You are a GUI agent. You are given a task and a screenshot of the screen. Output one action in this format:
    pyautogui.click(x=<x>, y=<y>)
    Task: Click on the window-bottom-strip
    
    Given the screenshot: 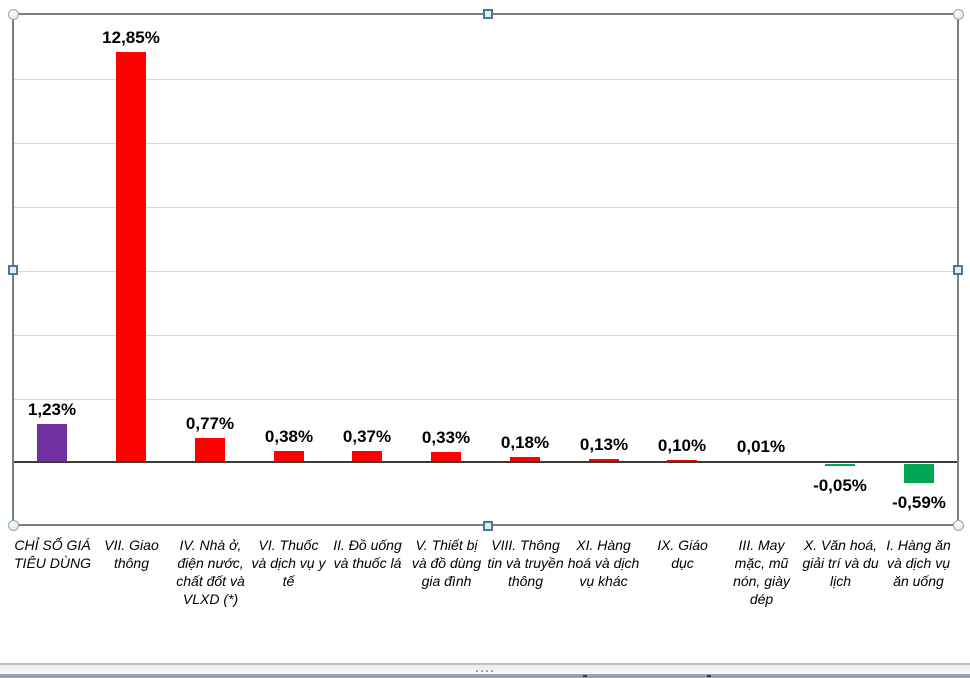 What is the action you would take?
    pyautogui.click(x=485, y=671)
    